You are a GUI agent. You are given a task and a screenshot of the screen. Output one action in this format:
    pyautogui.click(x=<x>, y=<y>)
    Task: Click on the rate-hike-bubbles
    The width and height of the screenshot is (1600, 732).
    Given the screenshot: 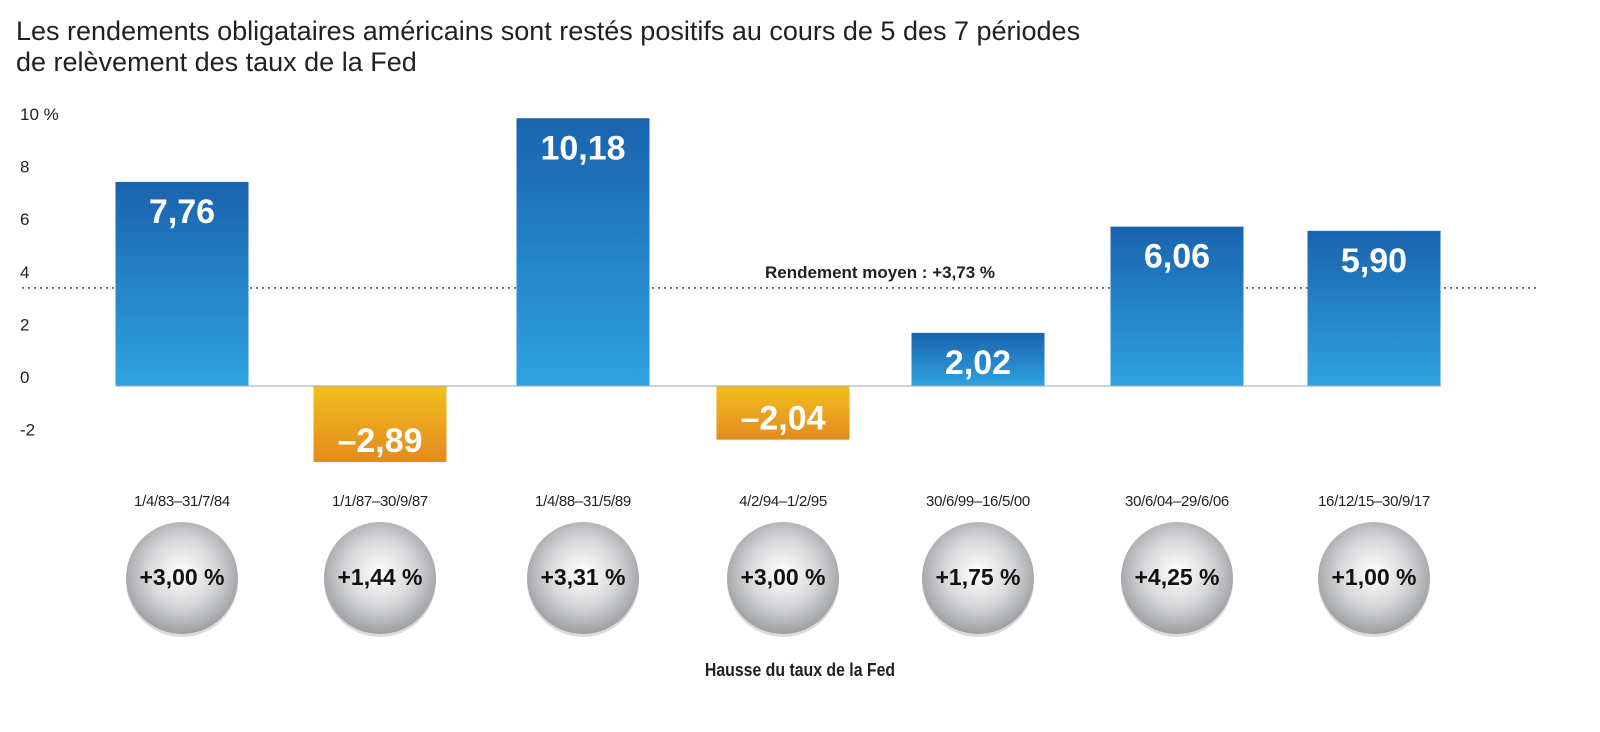 What is the action you would take?
    pyautogui.click(x=778, y=579)
    